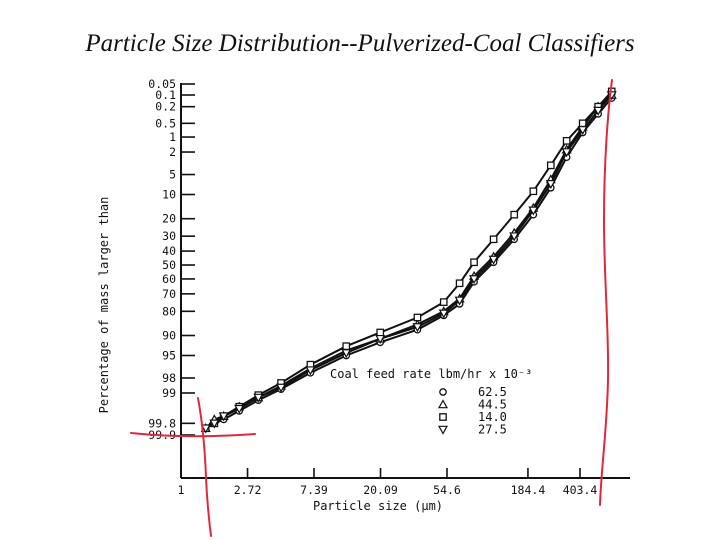  What do you see at coordinates (169, 336) in the screenshot?
I see `y-tick-label: 90` at bounding box center [169, 336].